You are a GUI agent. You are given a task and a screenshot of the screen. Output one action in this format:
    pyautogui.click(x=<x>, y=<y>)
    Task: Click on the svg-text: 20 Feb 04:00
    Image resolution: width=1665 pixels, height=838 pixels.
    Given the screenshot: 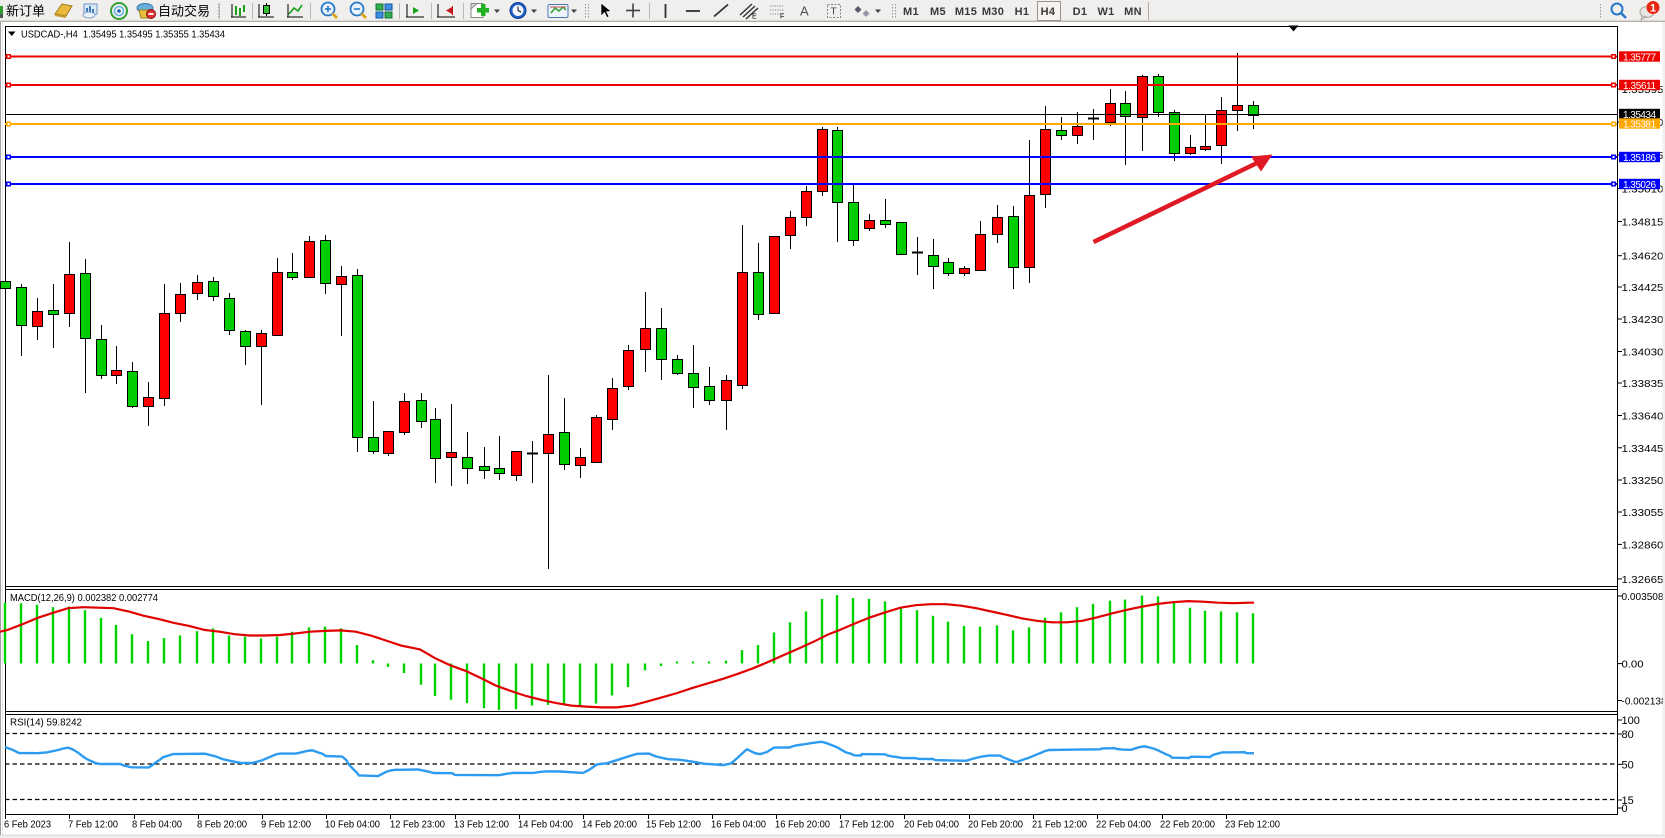 What is the action you would take?
    pyautogui.click(x=931, y=825)
    